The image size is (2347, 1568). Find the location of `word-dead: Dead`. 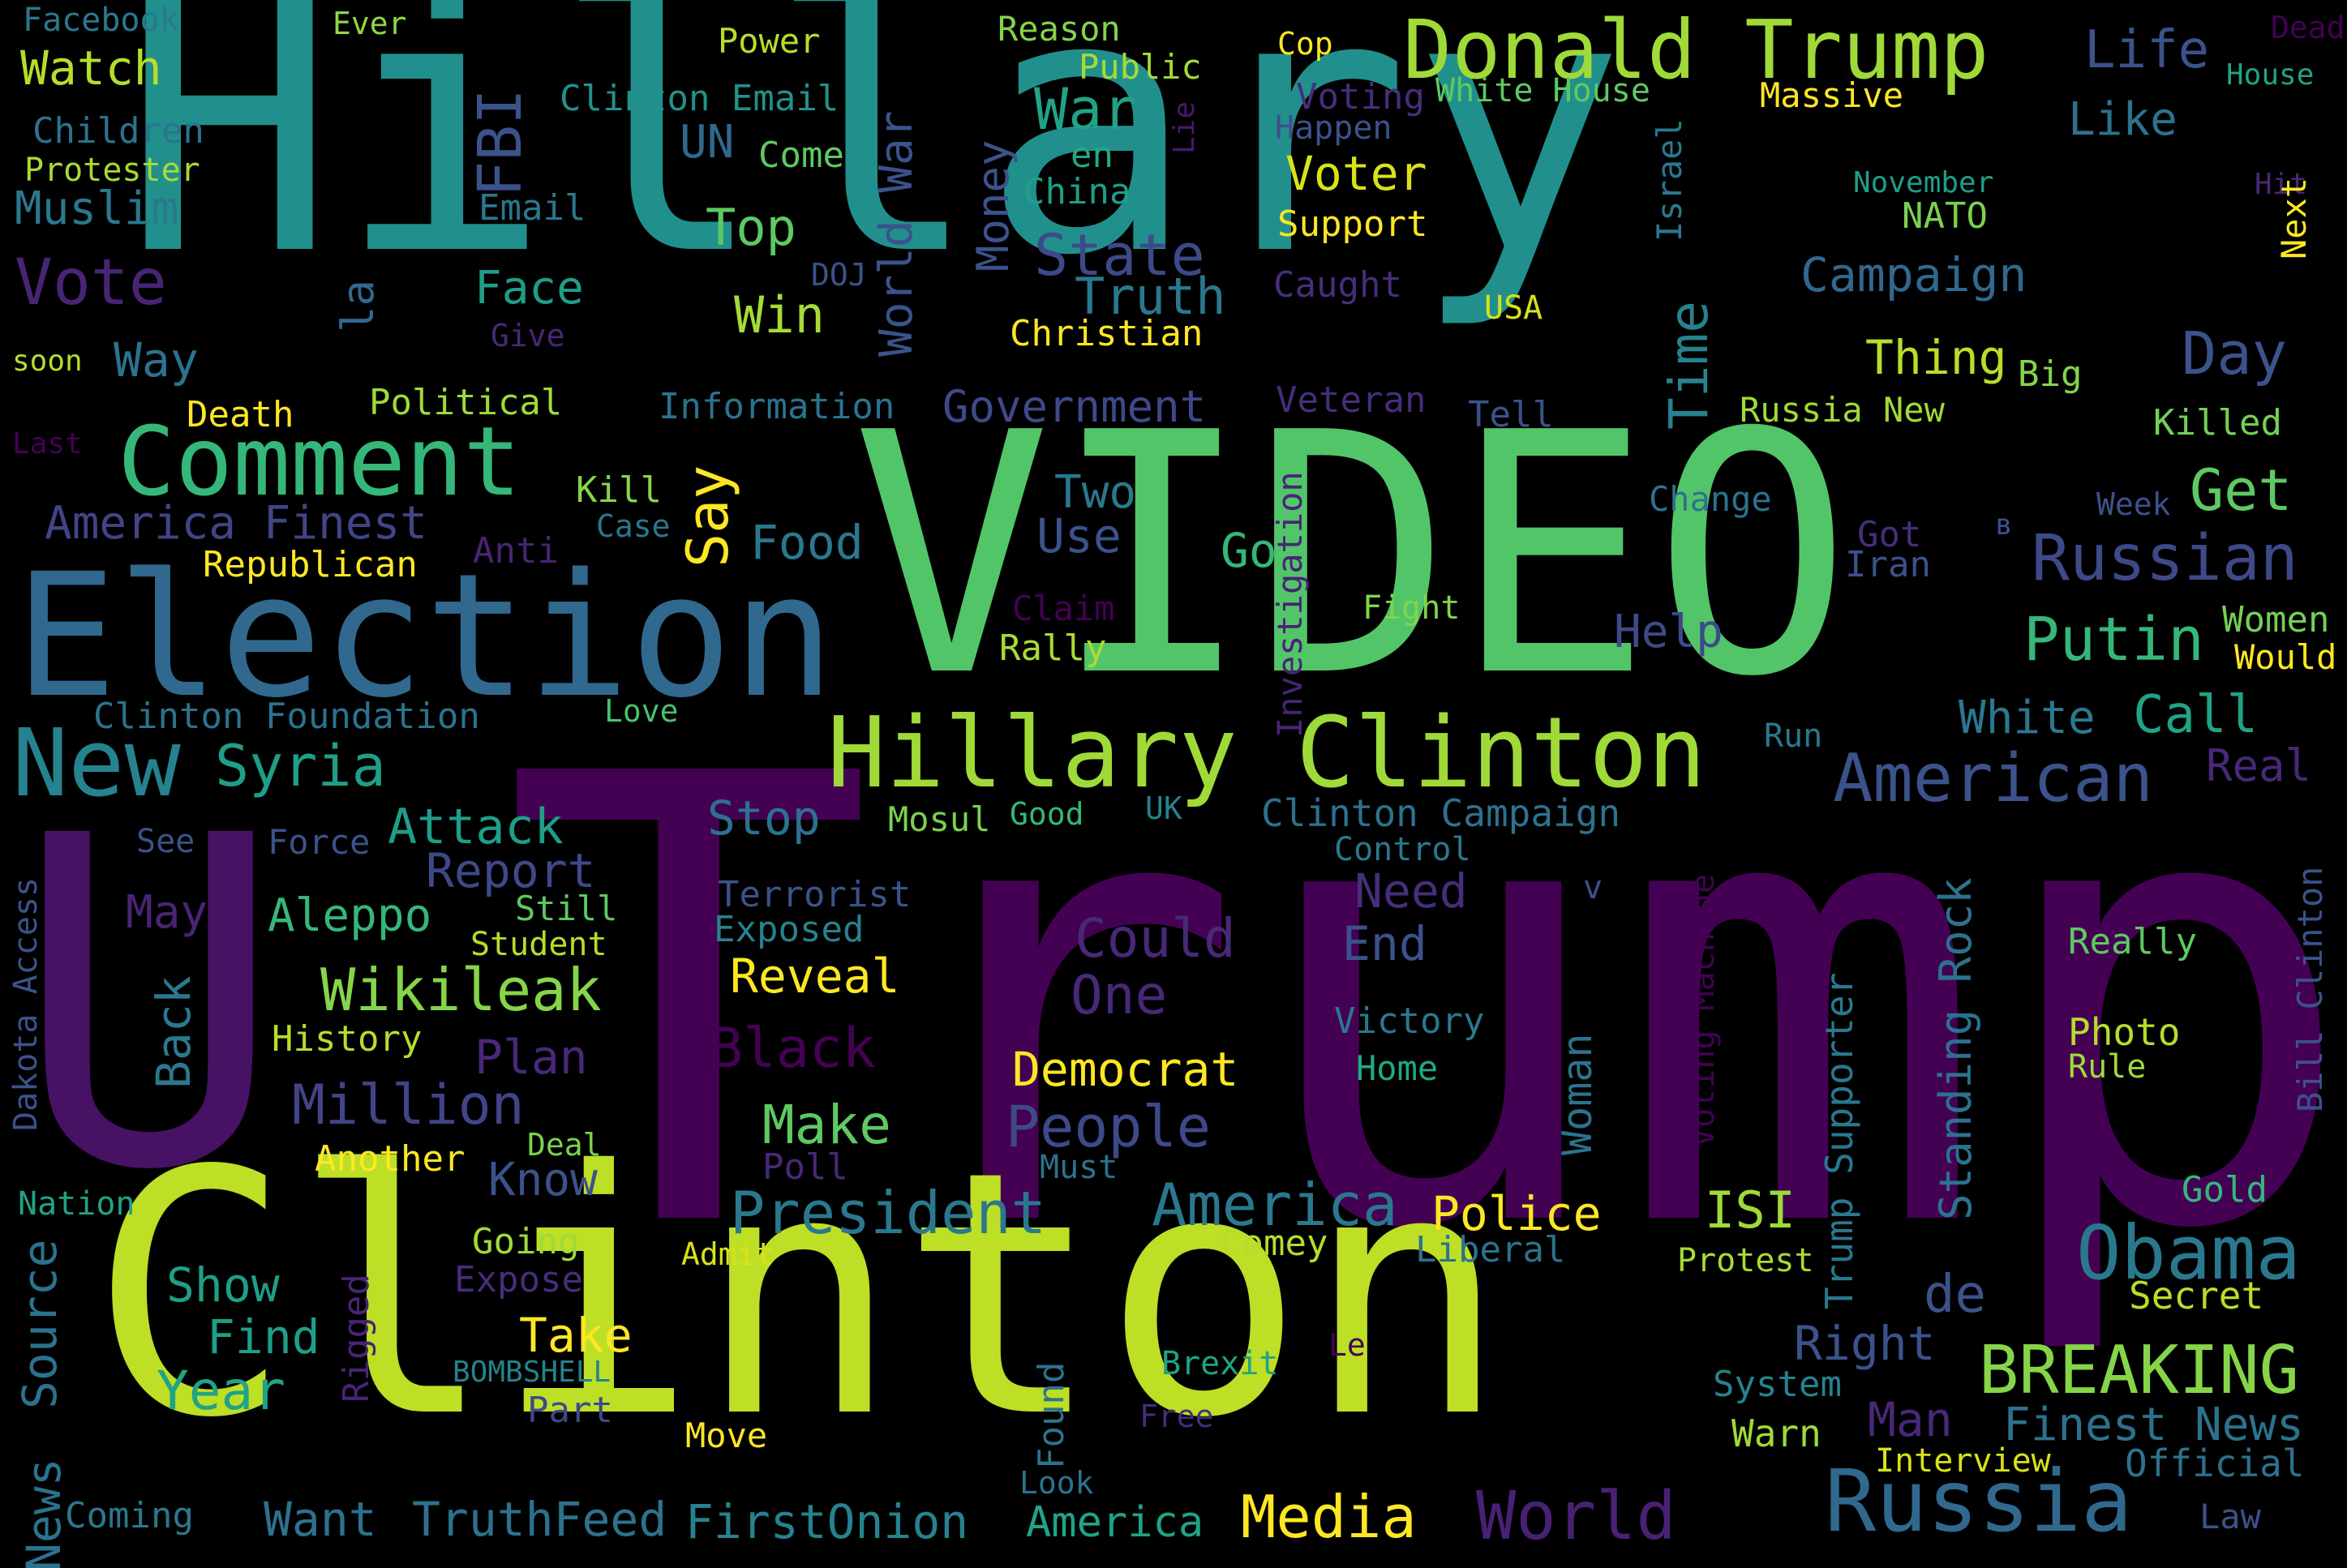

word-dead: Dead is located at coordinates (2308, 27).